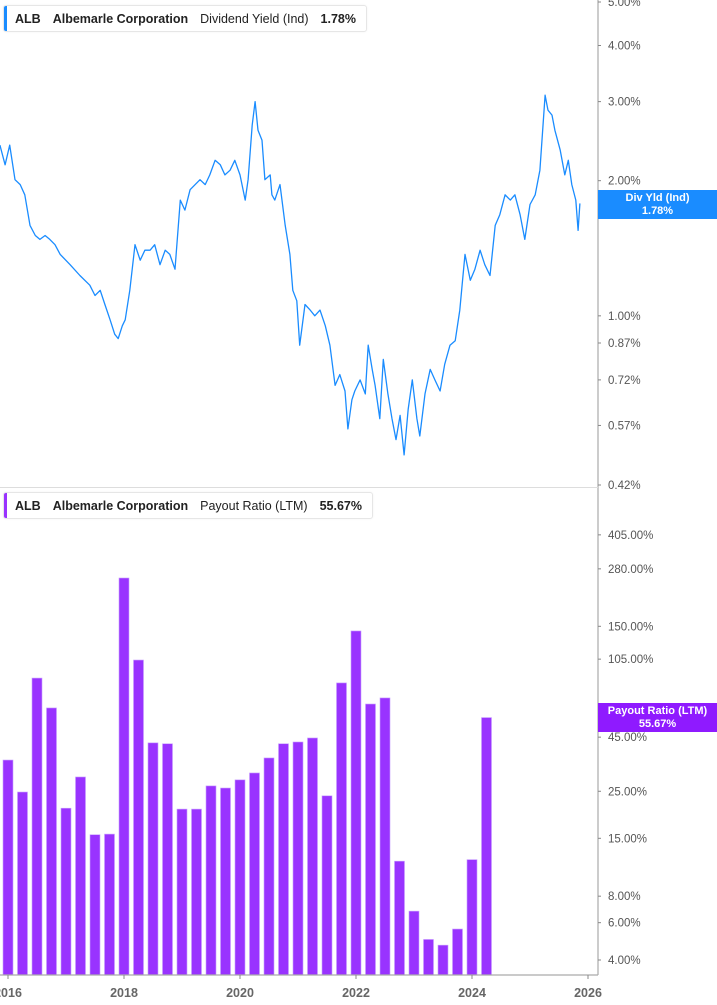 The height and width of the screenshot is (1005, 717). What do you see at coordinates (624, 4) in the screenshot?
I see `yield-y-tick-label: 5.00%` at bounding box center [624, 4].